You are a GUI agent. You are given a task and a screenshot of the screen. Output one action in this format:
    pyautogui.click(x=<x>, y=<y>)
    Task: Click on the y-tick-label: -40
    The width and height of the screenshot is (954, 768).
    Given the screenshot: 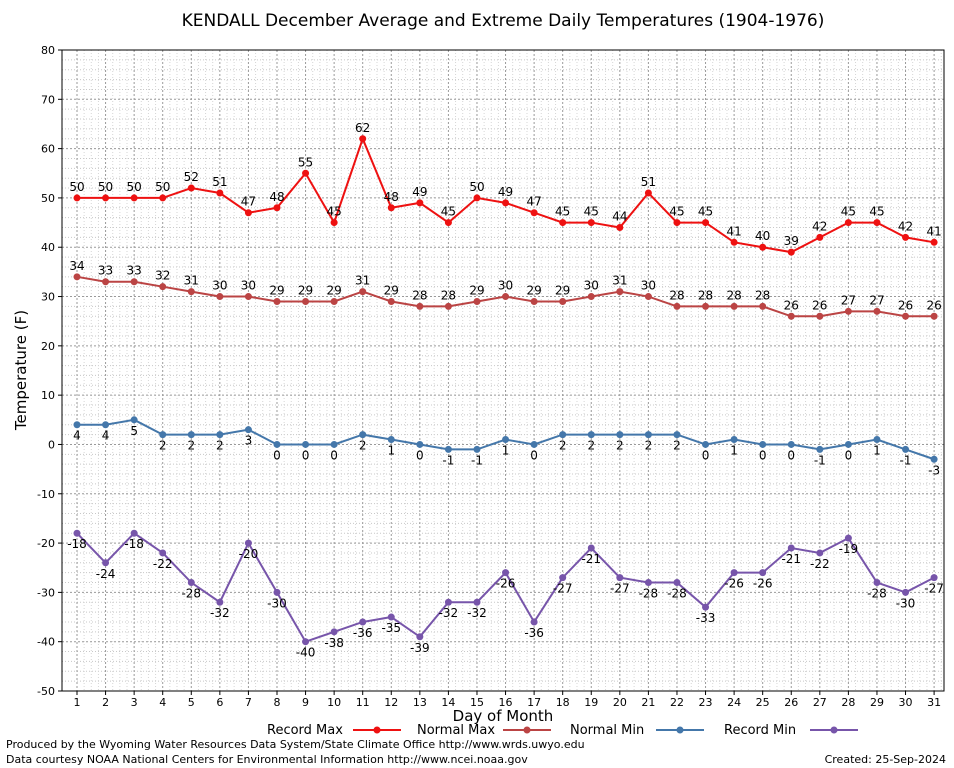 What is the action you would take?
    pyautogui.click(x=46, y=642)
    